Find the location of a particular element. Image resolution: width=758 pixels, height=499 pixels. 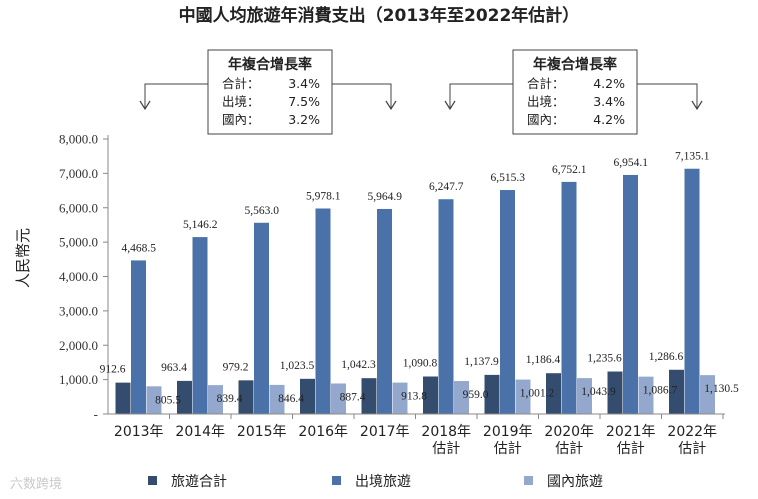

x-tick-label: 2013年 is located at coordinates (139, 432).